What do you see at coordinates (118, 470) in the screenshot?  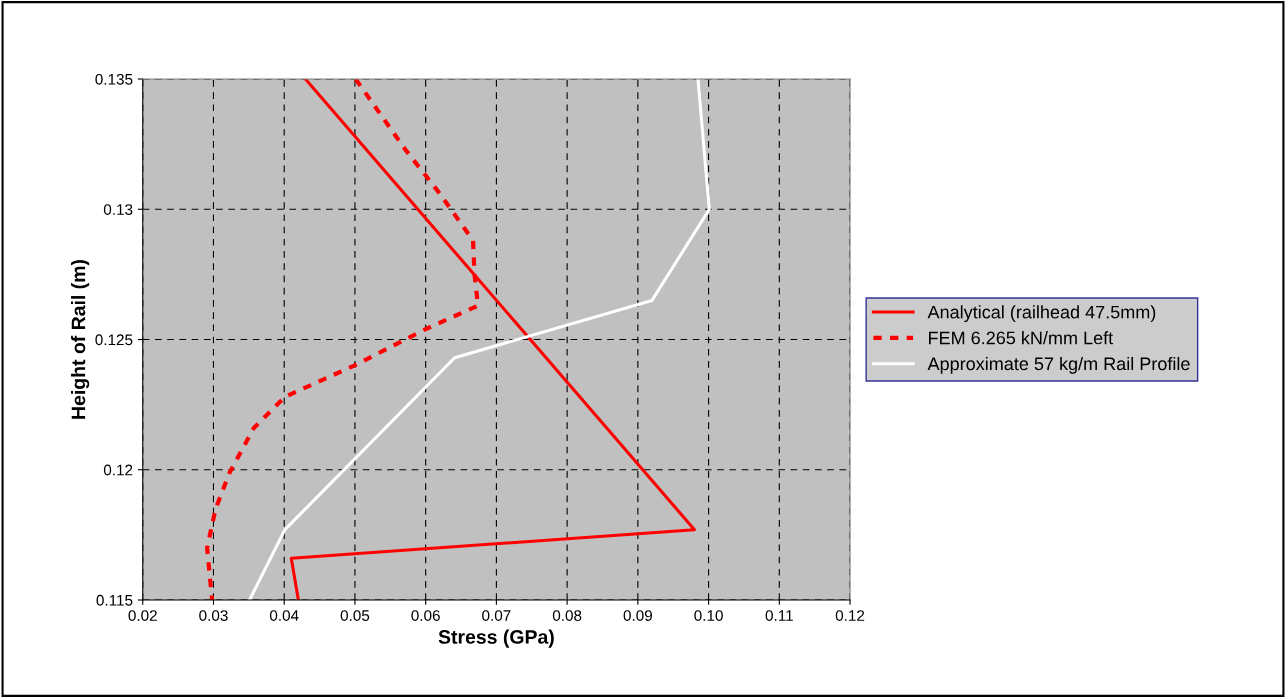 I see `y-tick-label: 0.12` at bounding box center [118, 470].